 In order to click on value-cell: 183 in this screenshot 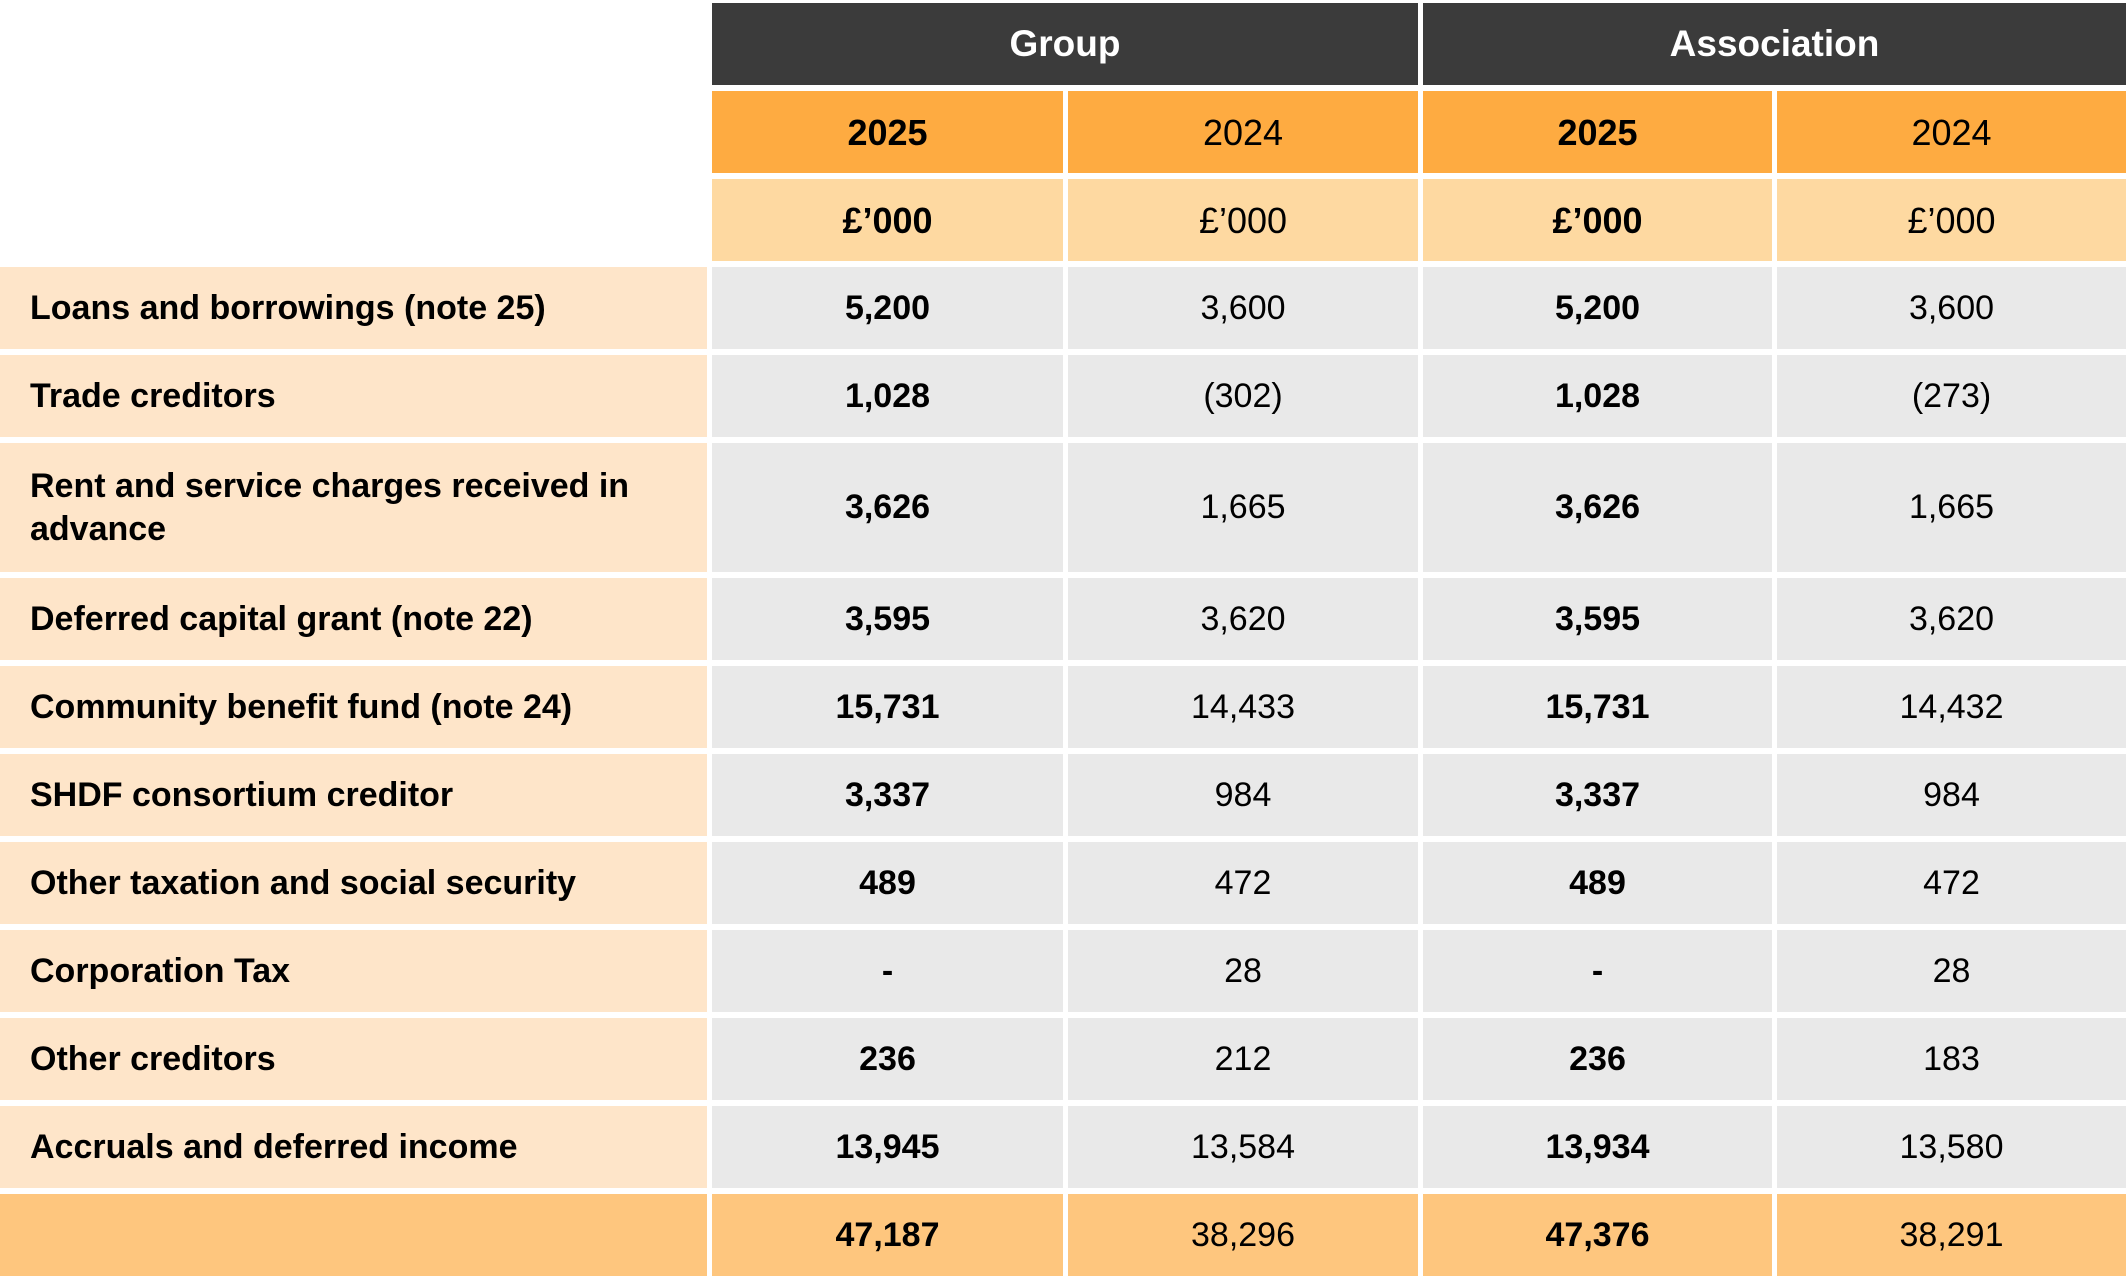, I will do `click(1951, 1059)`.